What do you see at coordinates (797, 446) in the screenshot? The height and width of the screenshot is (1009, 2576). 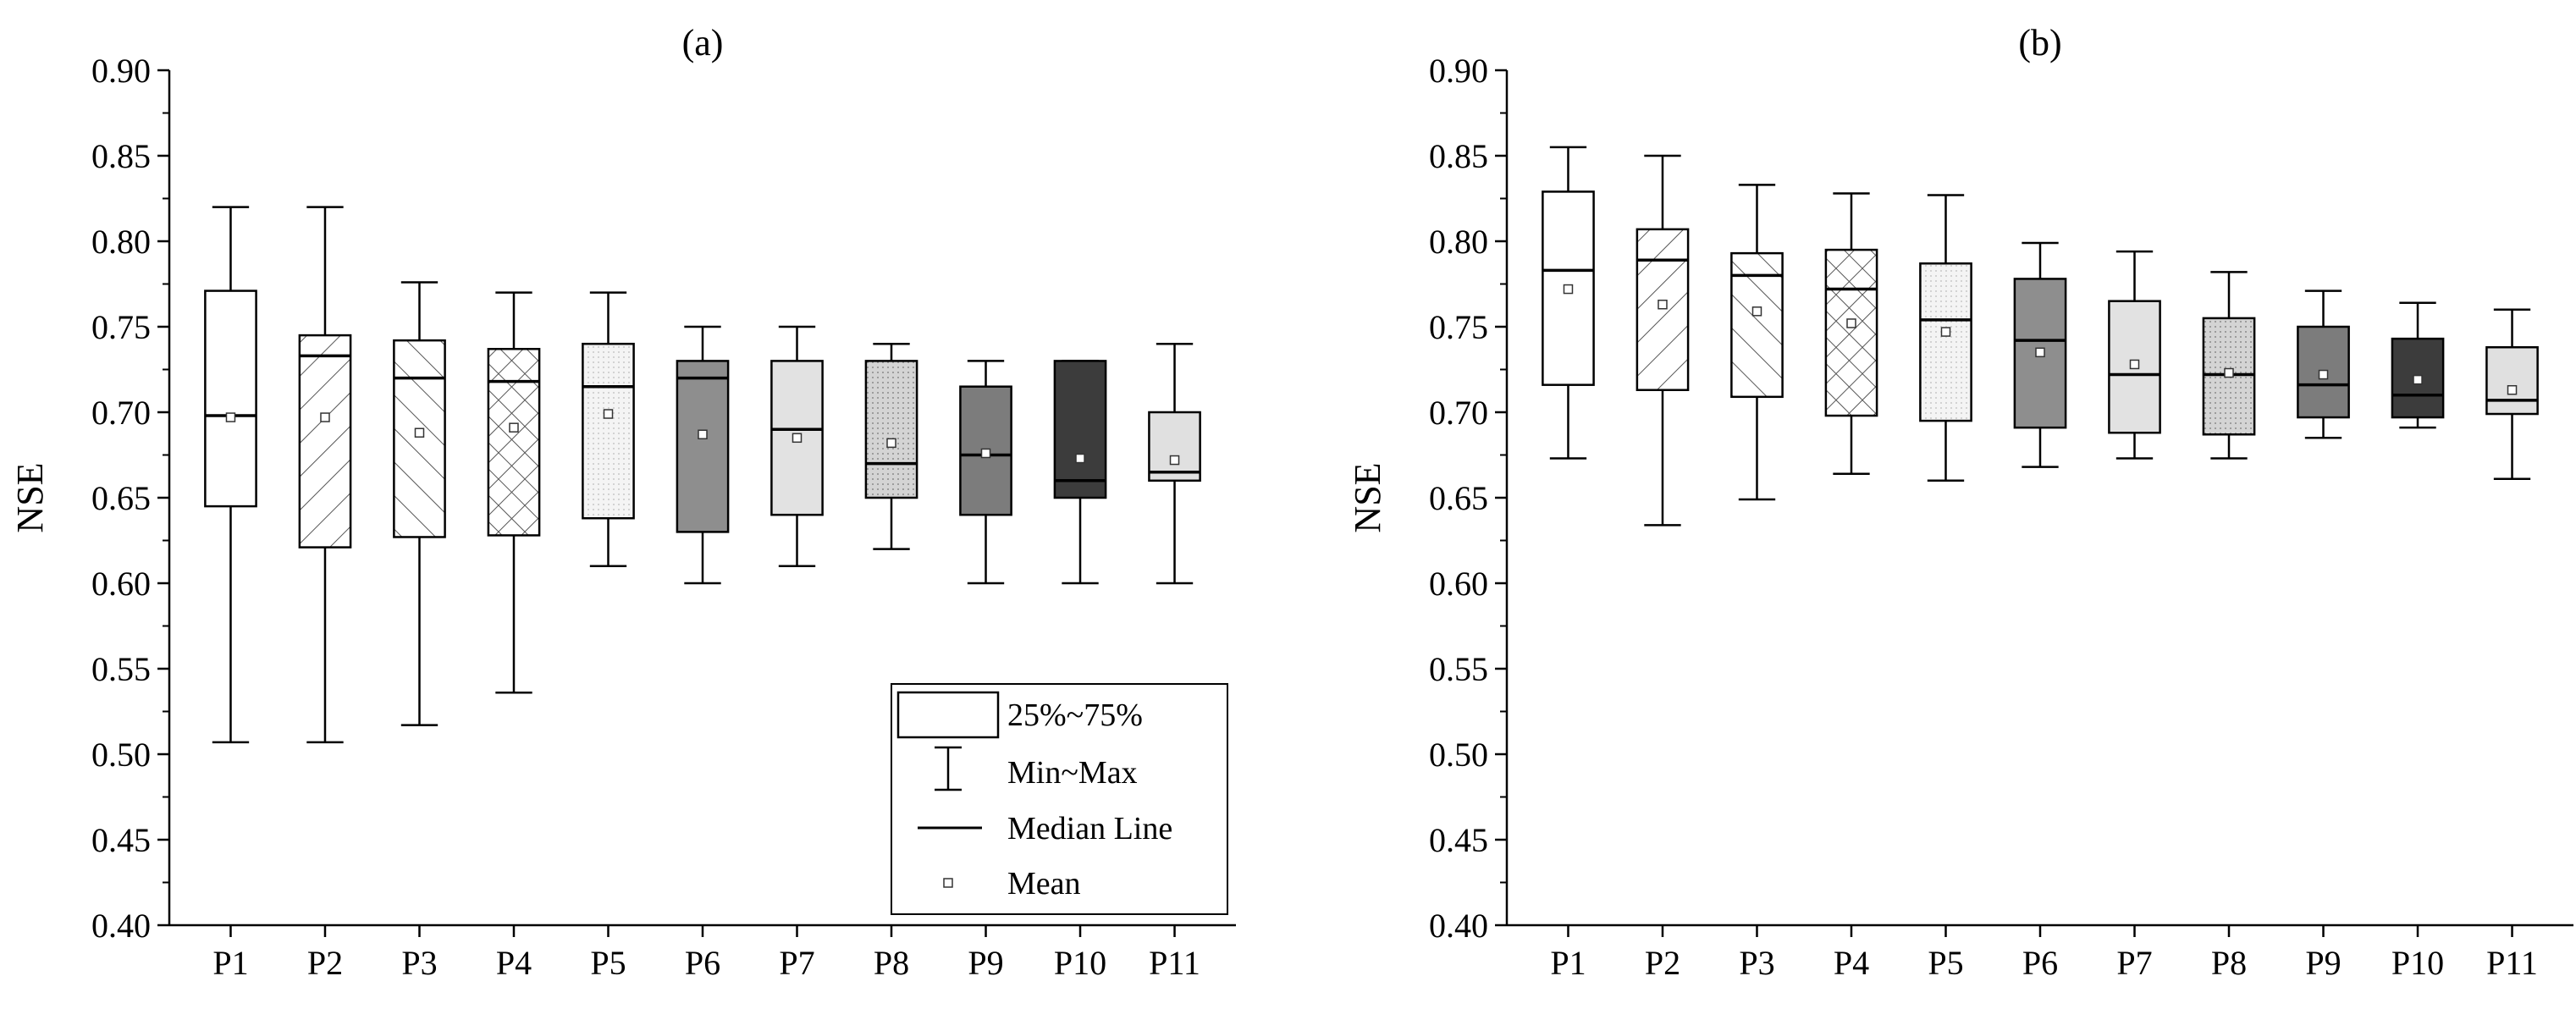 I see `box-P7` at bounding box center [797, 446].